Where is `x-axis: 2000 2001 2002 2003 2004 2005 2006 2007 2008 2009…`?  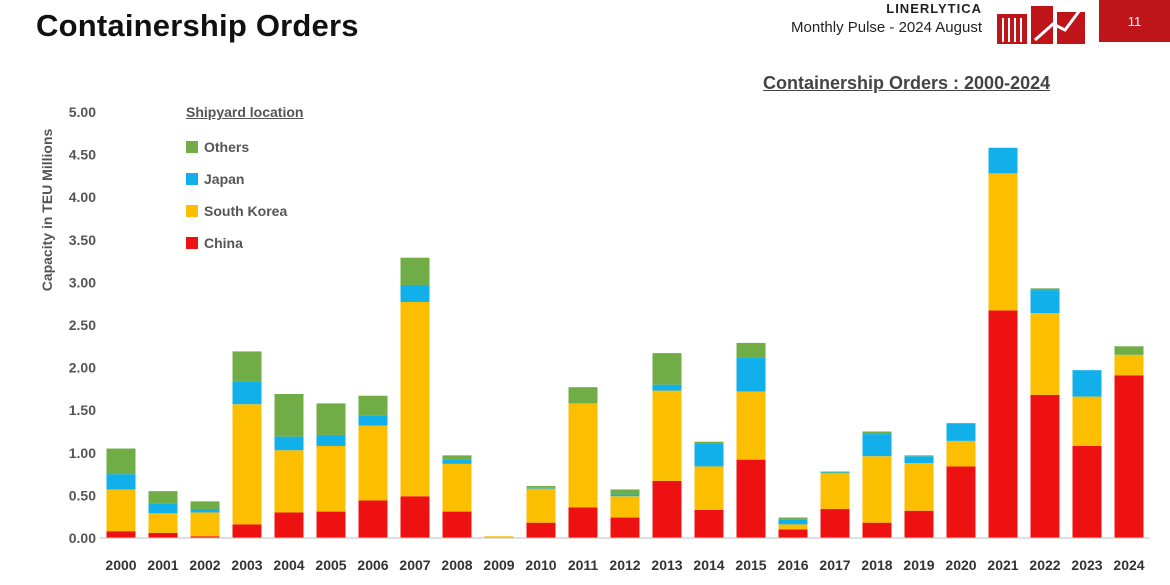 x-axis: 2000 2001 2002 2003 2004 2005 2006 2007 2008 2009… is located at coordinates (625, 555).